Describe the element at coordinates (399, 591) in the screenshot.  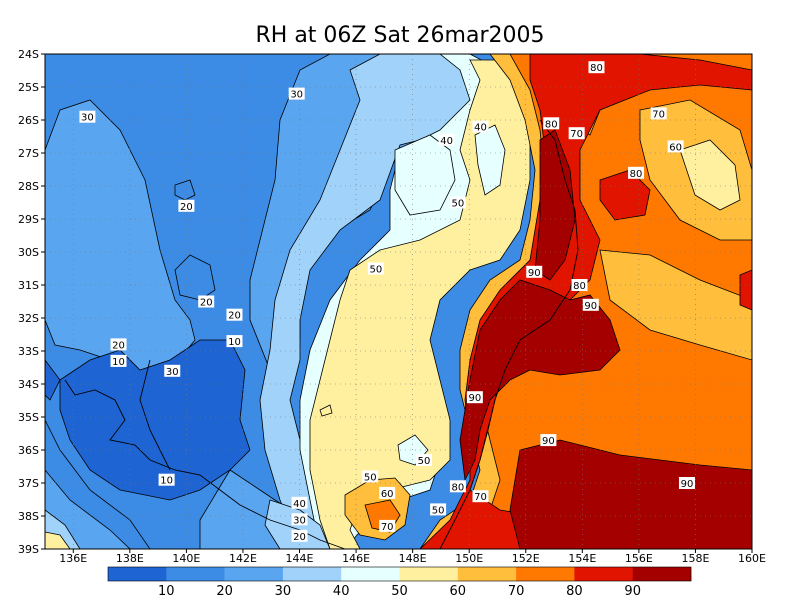
I see `colorbar-label: 50` at that location.